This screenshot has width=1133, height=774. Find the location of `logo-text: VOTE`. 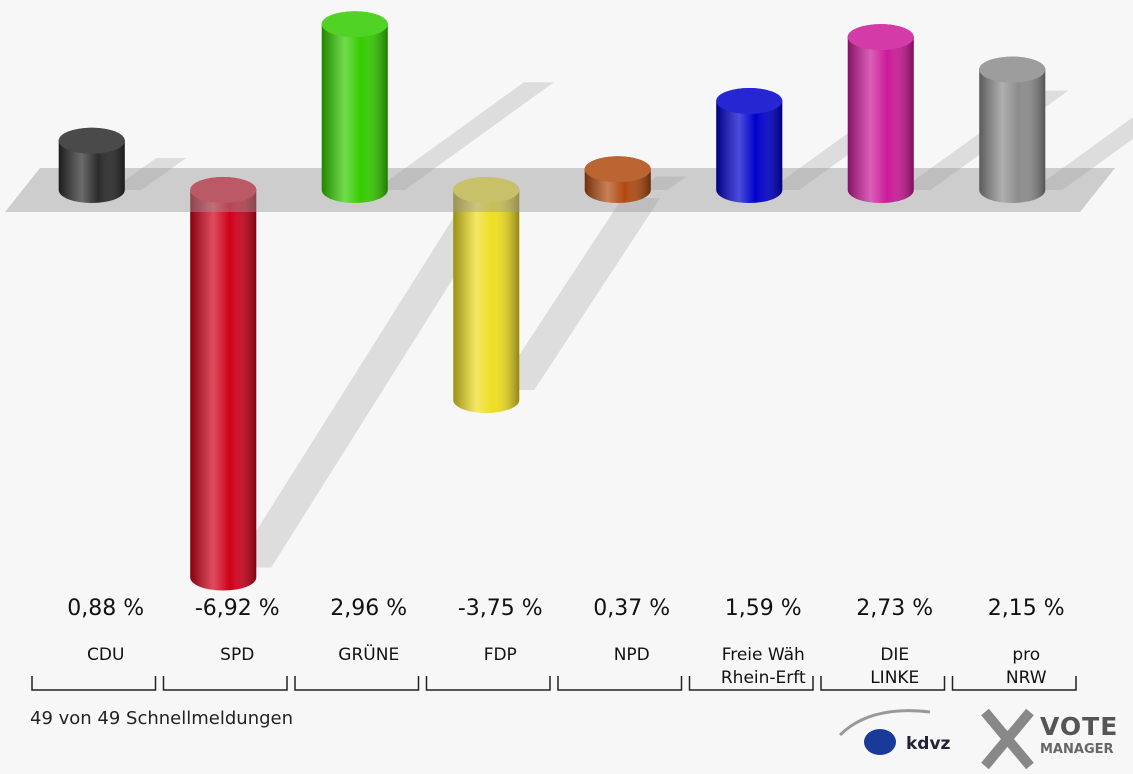

logo-text: VOTE is located at coordinates (1079, 726).